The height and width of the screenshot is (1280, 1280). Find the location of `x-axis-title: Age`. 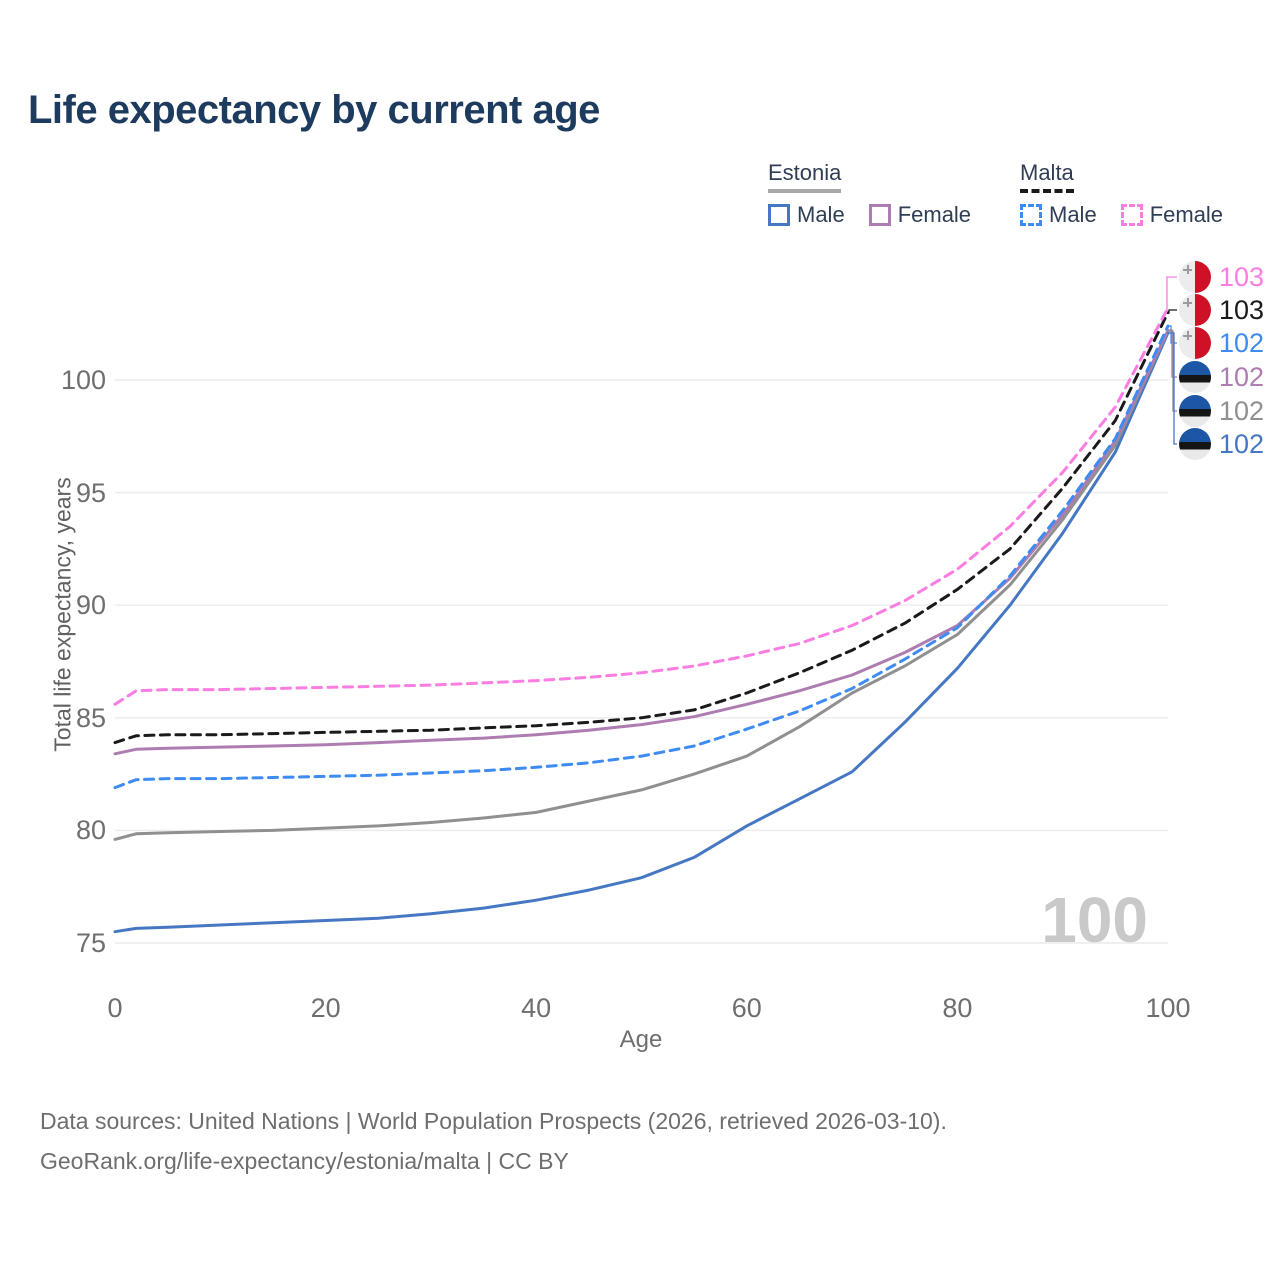

x-axis-title: Age is located at coordinates (641, 1039).